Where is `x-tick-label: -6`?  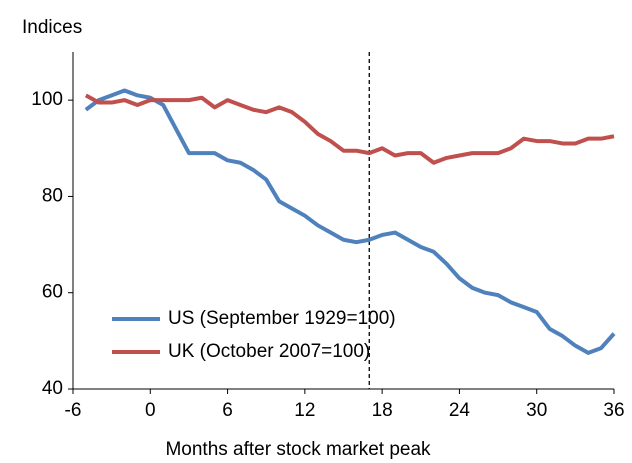 x-tick-label: -6 is located at coordinates (73, 410).